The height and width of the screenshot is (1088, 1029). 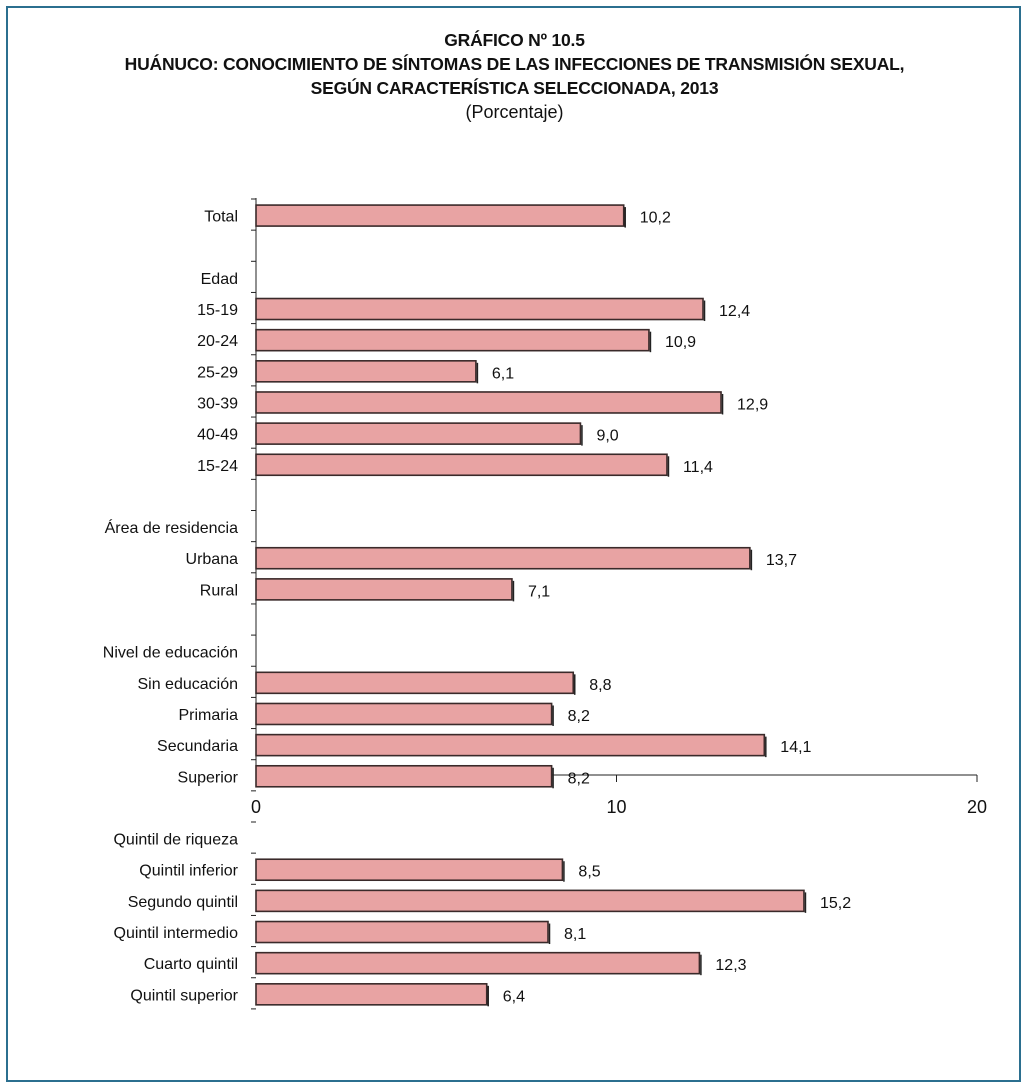 What do you see at coordinates (698, 467) in the screenshot?
I see `data-label: 11,4` at bounding box center [698, 467].